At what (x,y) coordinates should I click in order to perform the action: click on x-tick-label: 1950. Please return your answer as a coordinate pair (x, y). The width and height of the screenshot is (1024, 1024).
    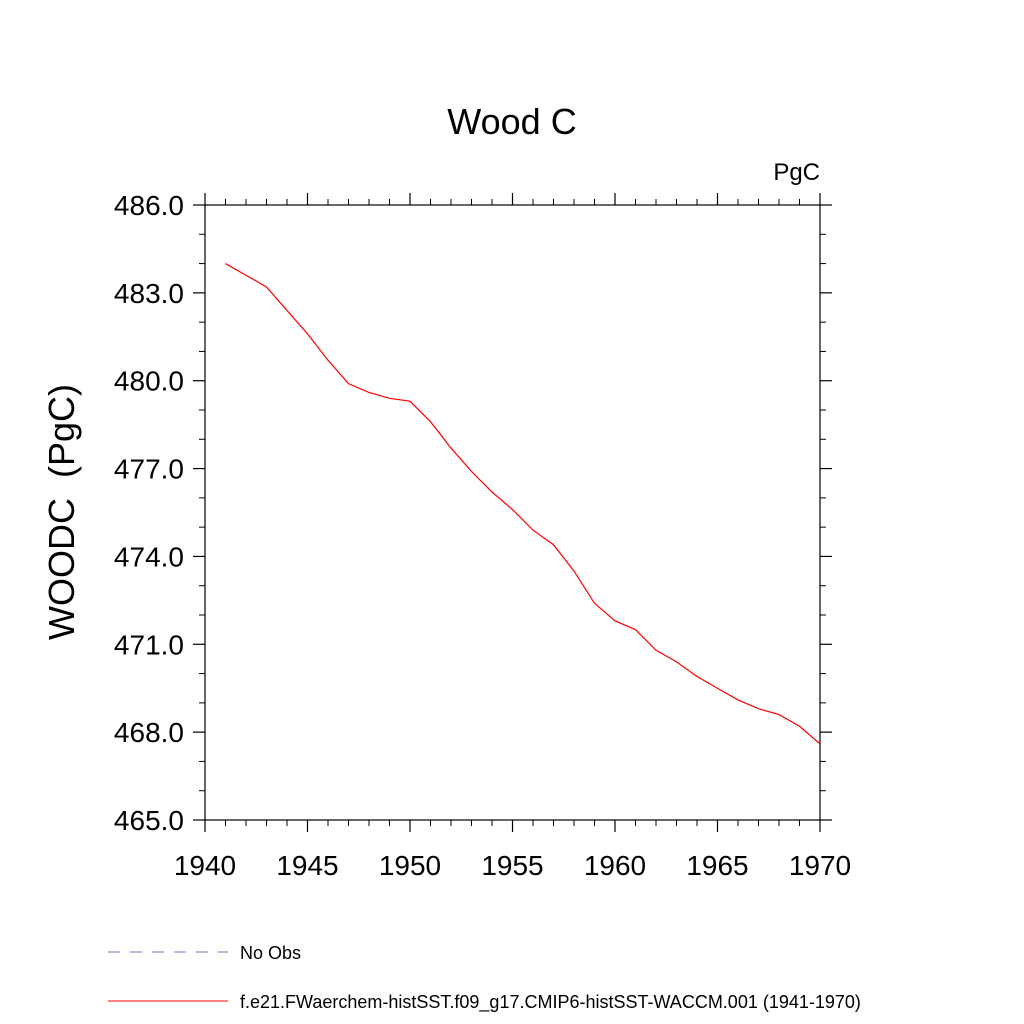
    Looking at the image, I should click on (410, 865).